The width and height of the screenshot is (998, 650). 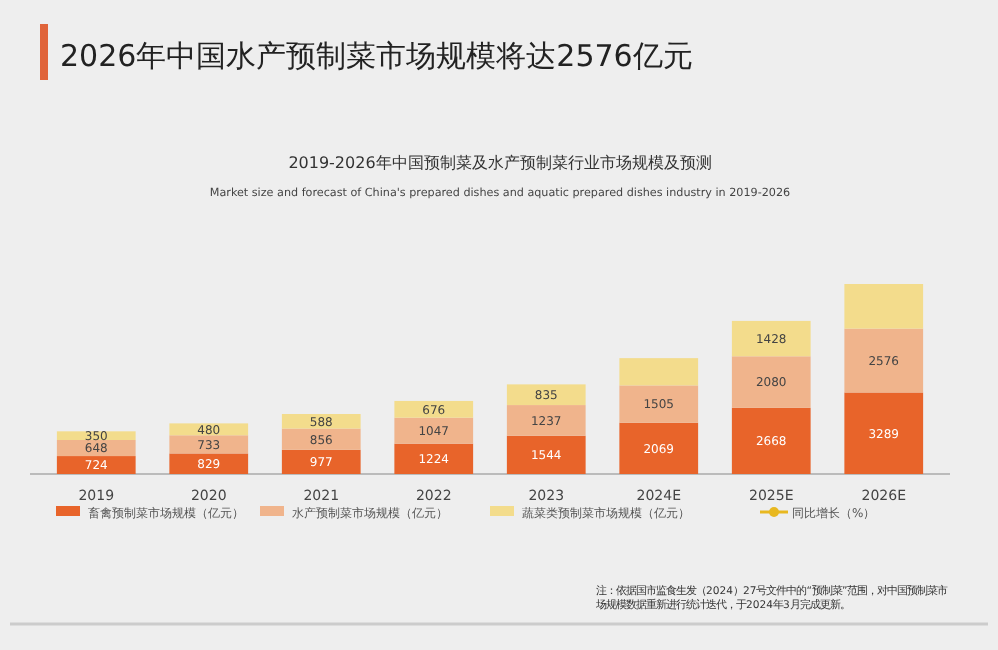 What do you see at coordinates (500, 163) in the screenshot?
I see `subtitle: 2019-2026年中国预制菜及水产预制菜行业市场规模及预测` at bounding box center [500, 163].